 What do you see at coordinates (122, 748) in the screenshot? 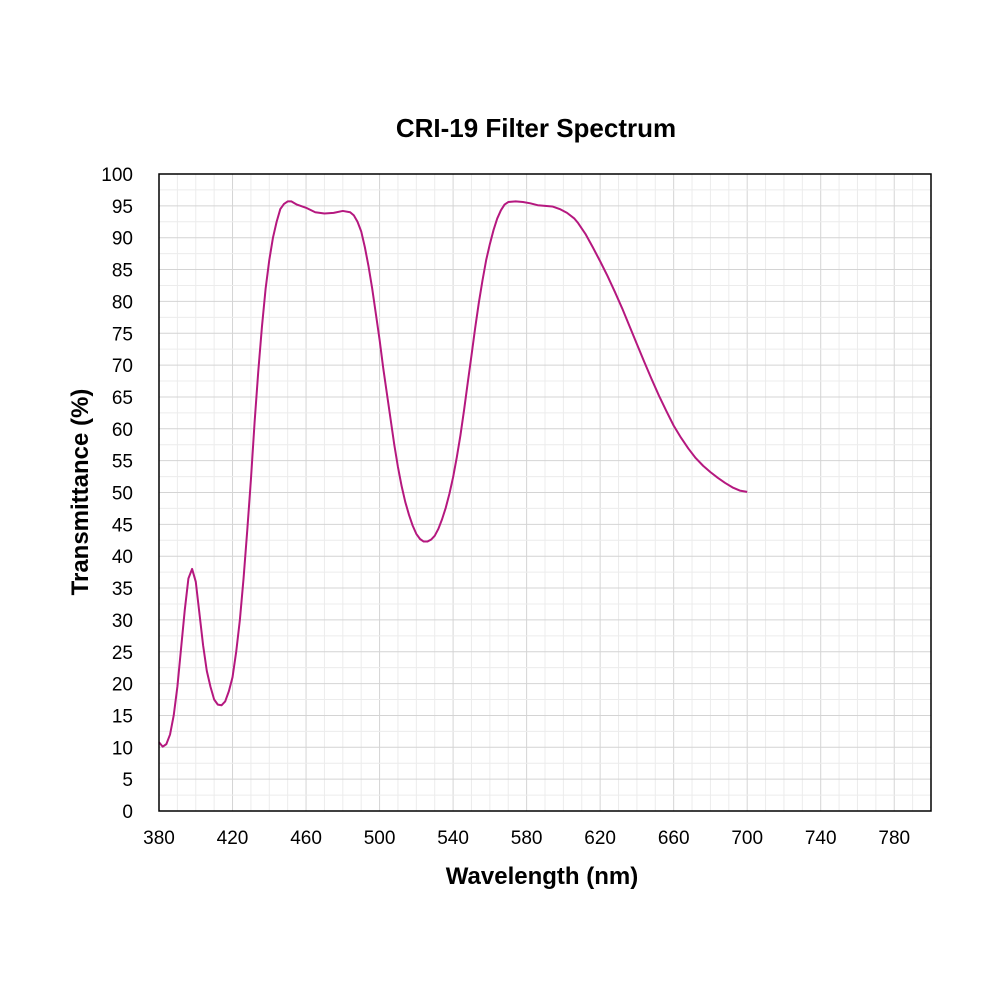
I see `y-tick-label: 10` at bounding box center [122, 748].